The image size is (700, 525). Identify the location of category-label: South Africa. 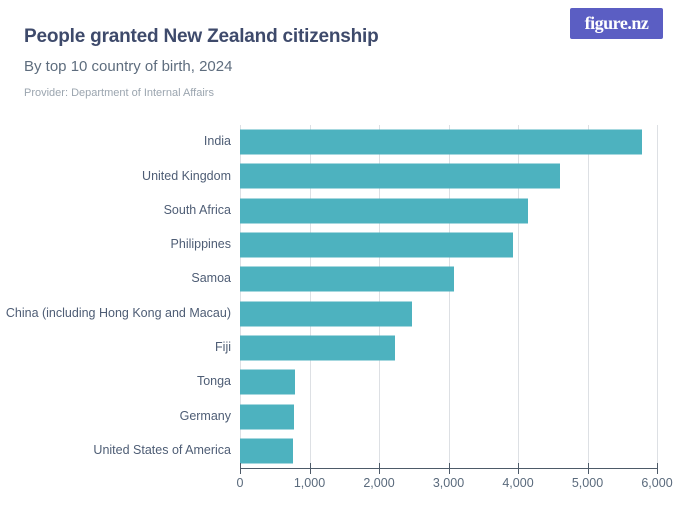
(197, 209).